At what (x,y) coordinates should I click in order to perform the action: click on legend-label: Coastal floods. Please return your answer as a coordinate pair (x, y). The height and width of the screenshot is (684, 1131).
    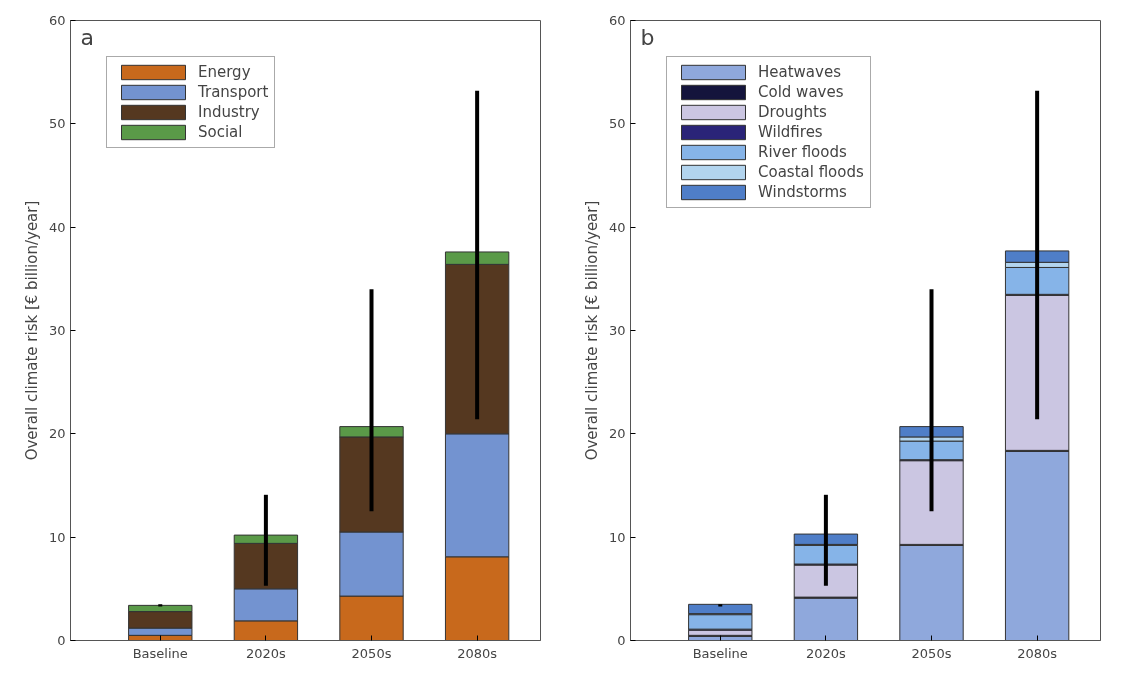
    Looking at the image, I should click on (811, 172).